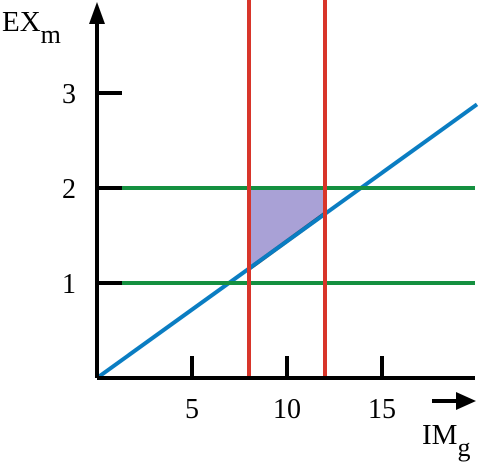  Describe the element at coordinates (466, 401) in the screenshot. I see `x-direction-arrow-head` at that location.